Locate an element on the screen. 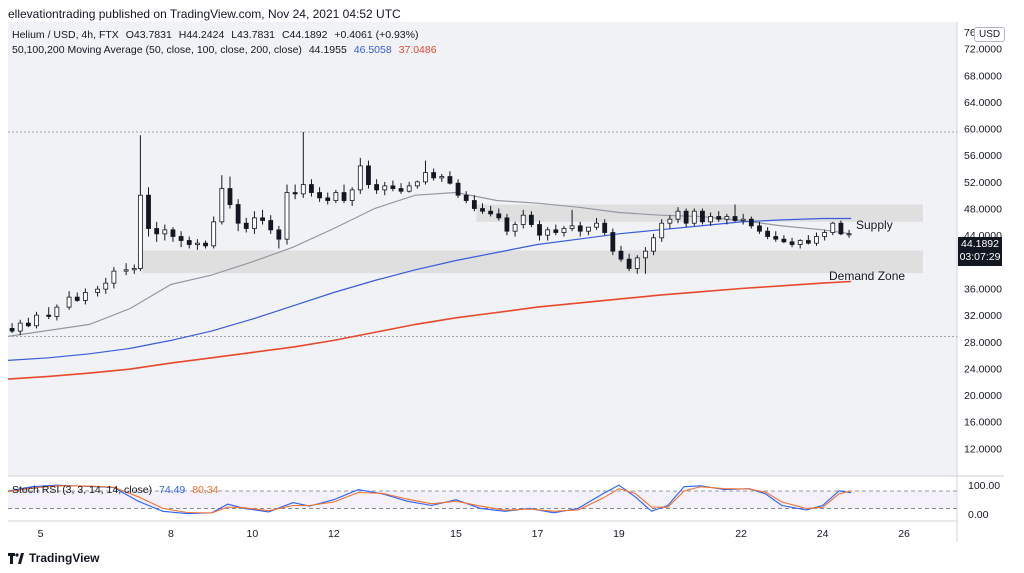 Image resolution: width=1024 pixels, height=573 pixels. symbol-name: Helium / USD, 4h, FTX is located at coordinates (65, 35).